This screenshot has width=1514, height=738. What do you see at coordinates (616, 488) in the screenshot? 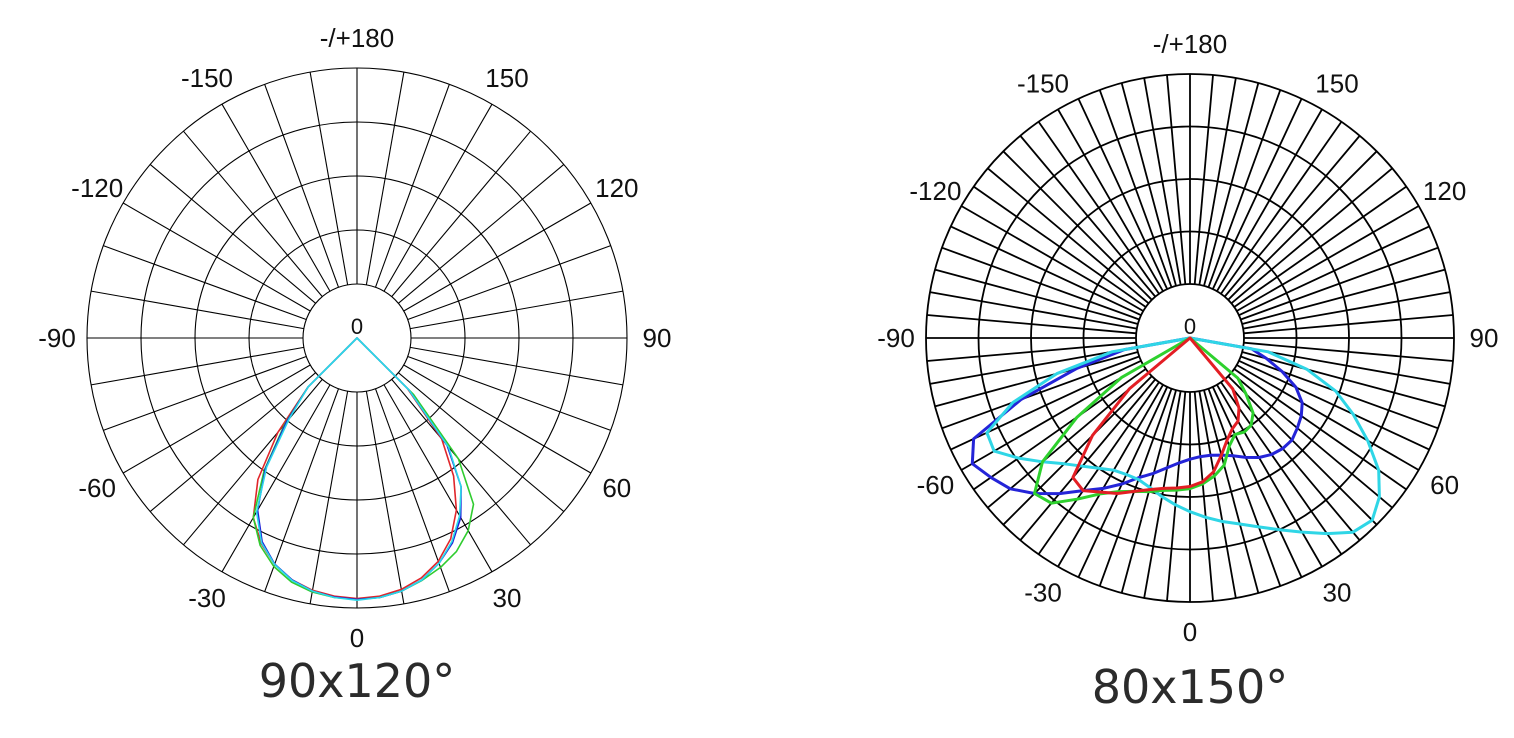
I see `angle-label: 60` at bounding box center [616, 488].